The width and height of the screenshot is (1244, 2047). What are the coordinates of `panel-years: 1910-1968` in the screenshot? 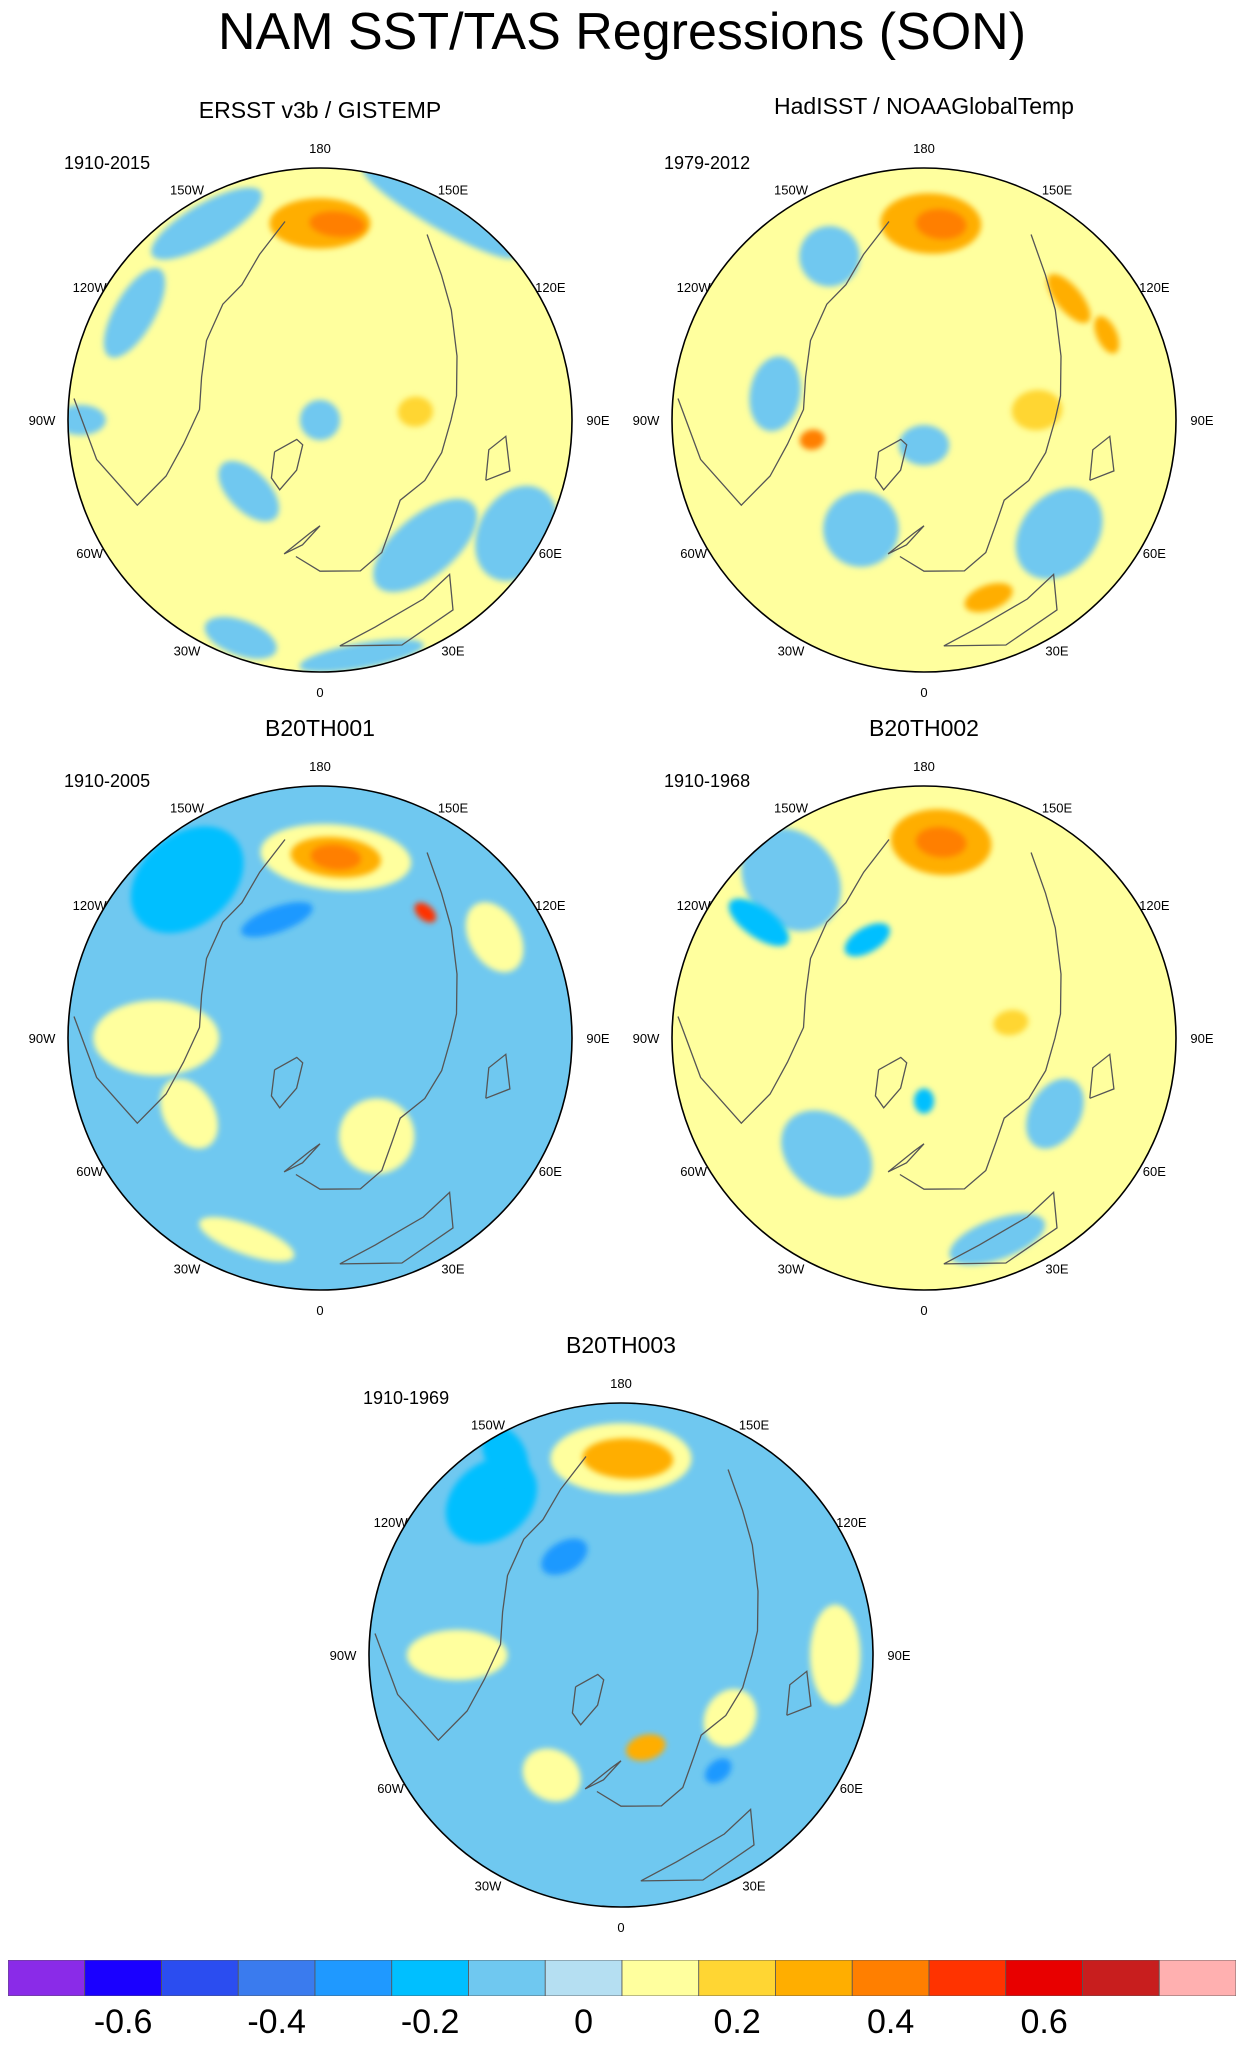 It's located at (707, 781).